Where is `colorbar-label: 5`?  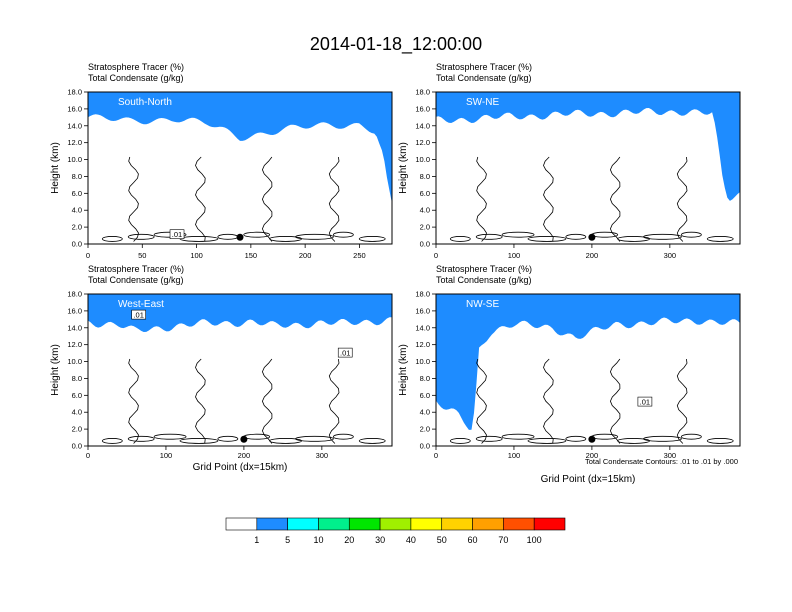
colorbar-label: 5 is located at coordinates (287, 540).